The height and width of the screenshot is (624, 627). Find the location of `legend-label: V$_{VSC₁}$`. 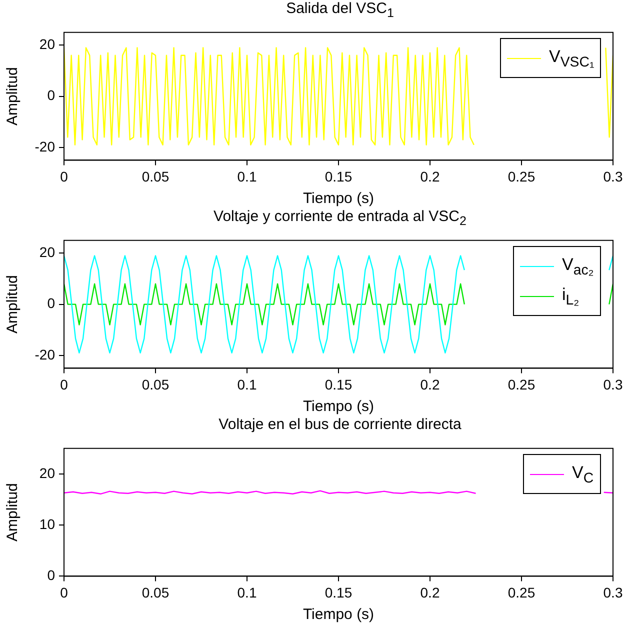

legend-label: V$_{VSC₁}$ is located at coordinates (571, 58).